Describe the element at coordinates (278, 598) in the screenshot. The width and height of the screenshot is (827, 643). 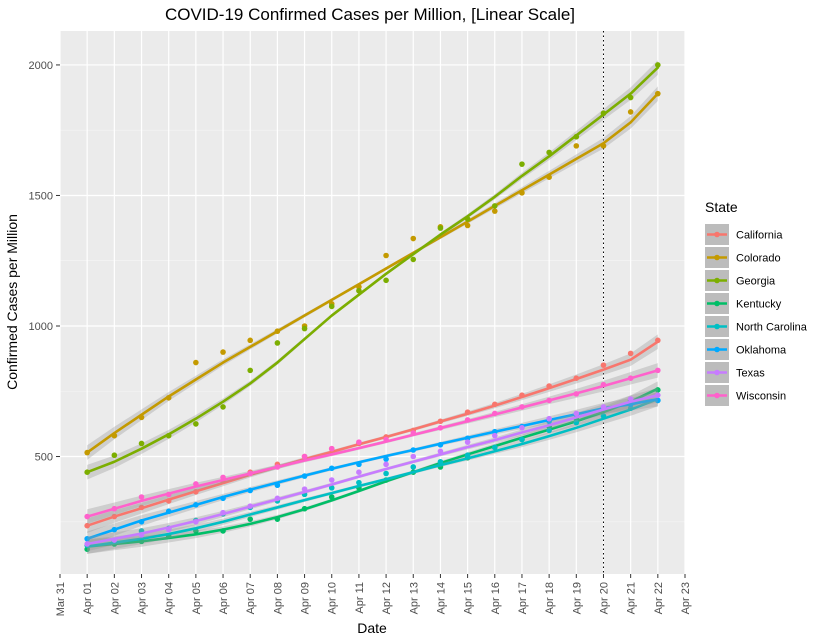
I see `x-tick-label: Apr 08` at that location.